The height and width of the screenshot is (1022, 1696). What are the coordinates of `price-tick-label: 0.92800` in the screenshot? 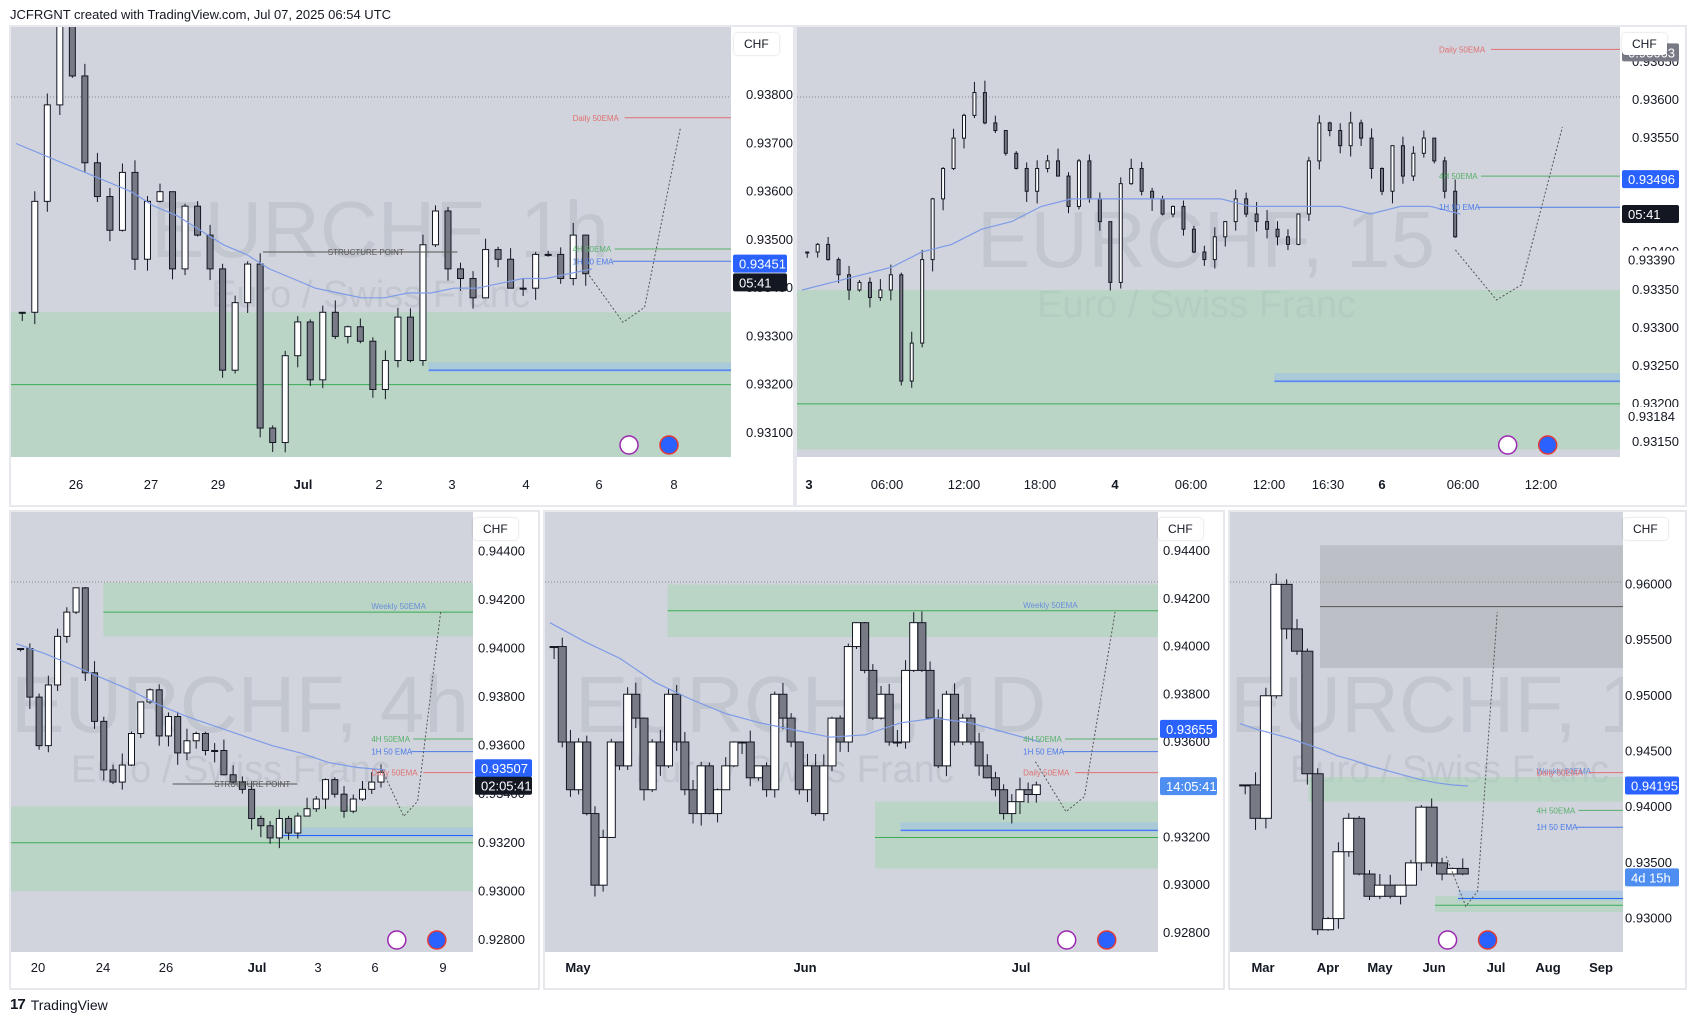 It's located at (1186, 932).